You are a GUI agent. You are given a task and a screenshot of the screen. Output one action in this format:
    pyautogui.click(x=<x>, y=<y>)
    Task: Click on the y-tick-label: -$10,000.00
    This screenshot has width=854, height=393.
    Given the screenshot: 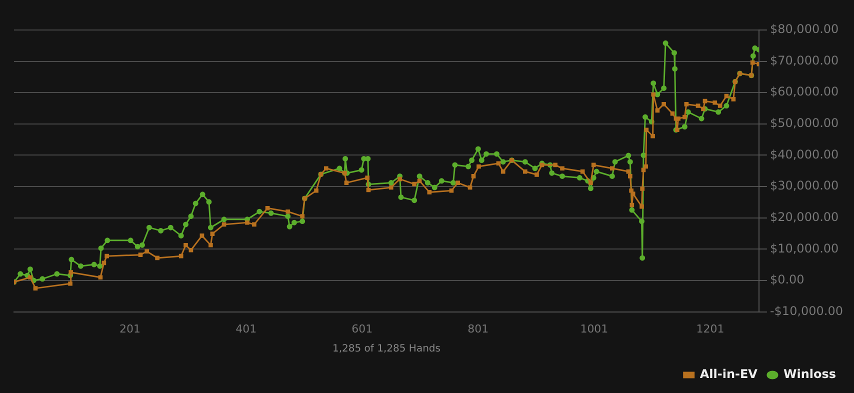 What is the action you would take?
    pyautogui.click(x=807, y=311)
    